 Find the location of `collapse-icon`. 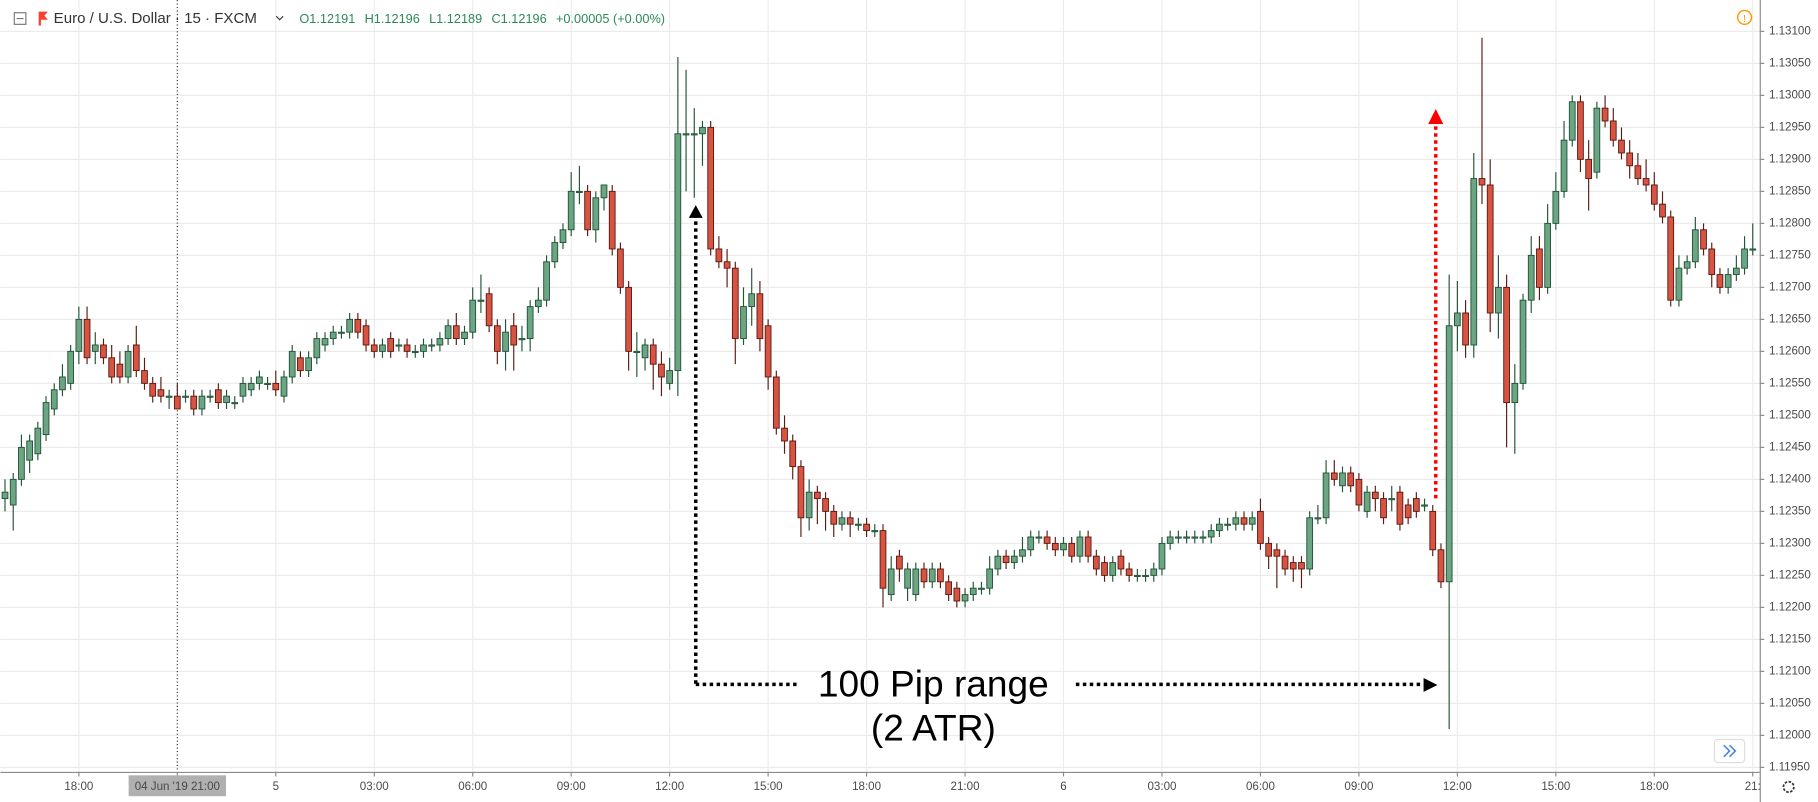

collapse-icon is located at coordinates (20, 18).